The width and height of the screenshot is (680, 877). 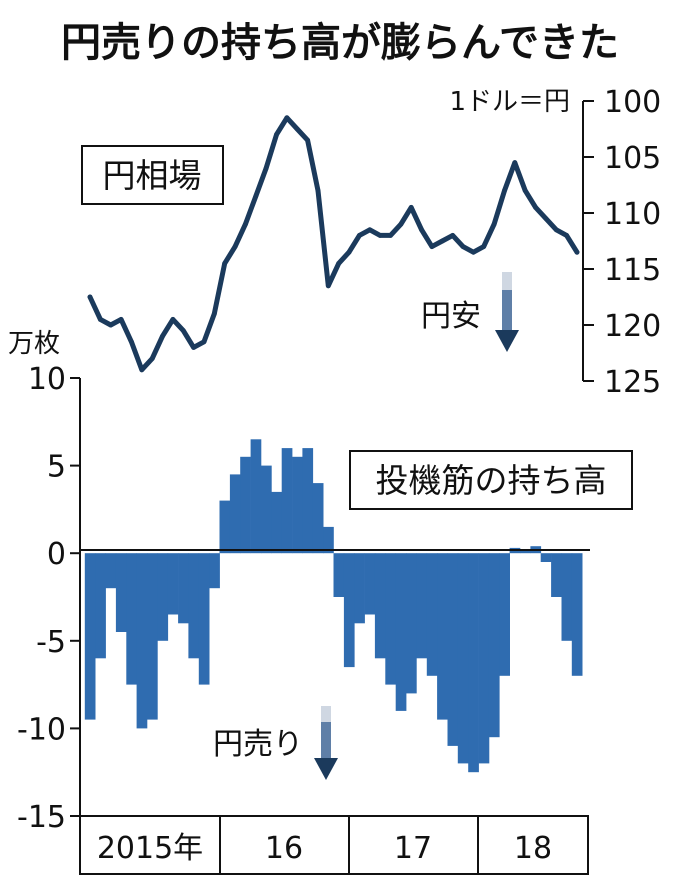 I want to click on rate-tick-label: 115, so click(x=632, y=270).